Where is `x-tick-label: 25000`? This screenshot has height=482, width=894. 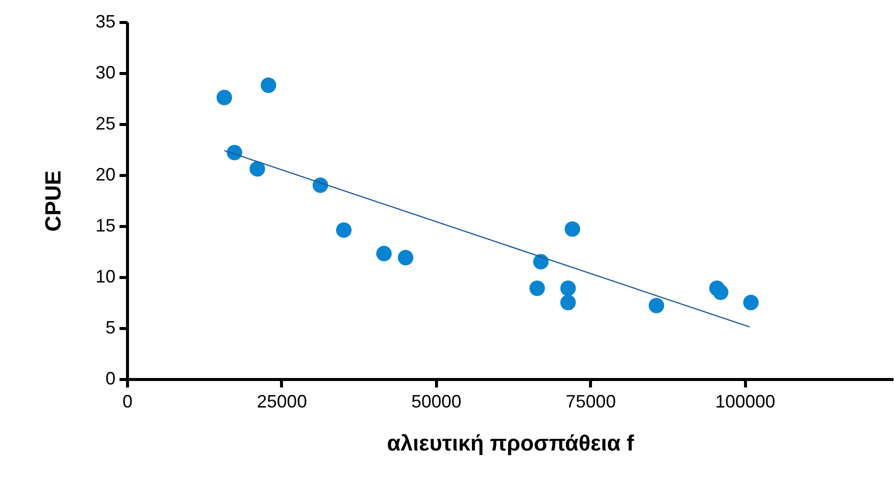 x-tick-label: 25000 is located at coordinates (281, 402).